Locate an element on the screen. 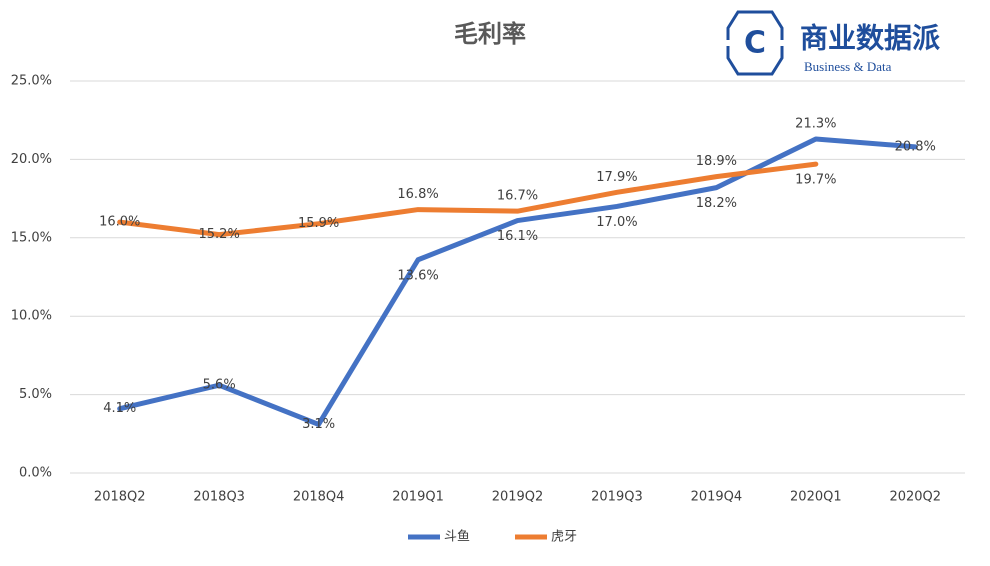 This screenshot has width=990, height=566. data-label: 13.6% is located at coordinates (417, 275).